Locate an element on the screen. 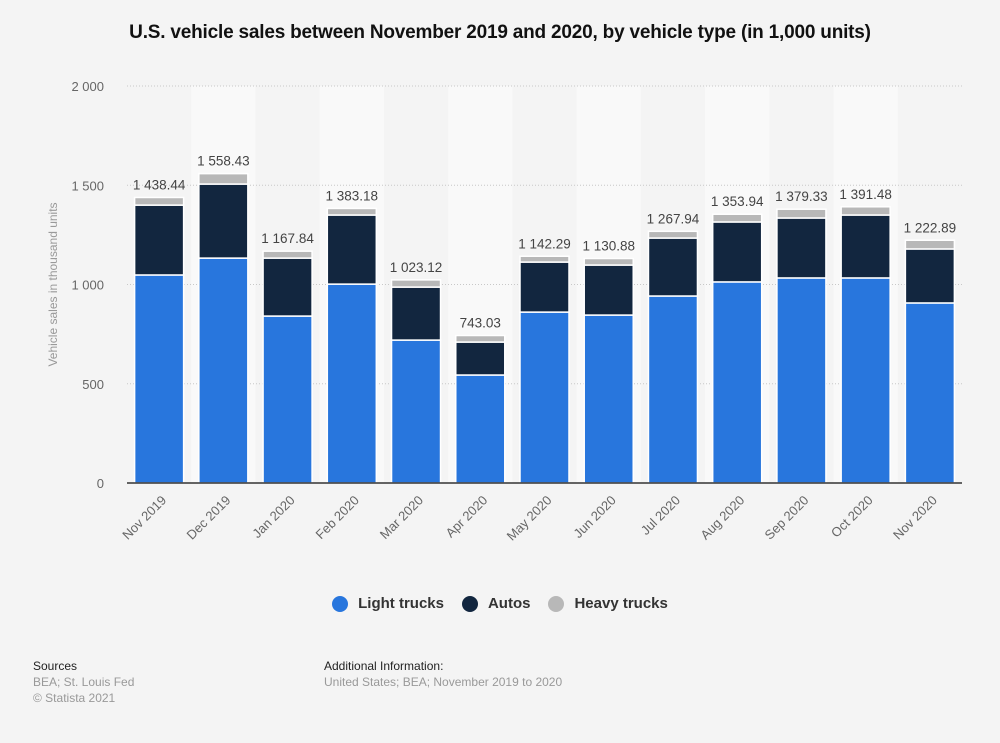  sources-text: BEA; St. Louis Fed is located at coordinates (84, 682).